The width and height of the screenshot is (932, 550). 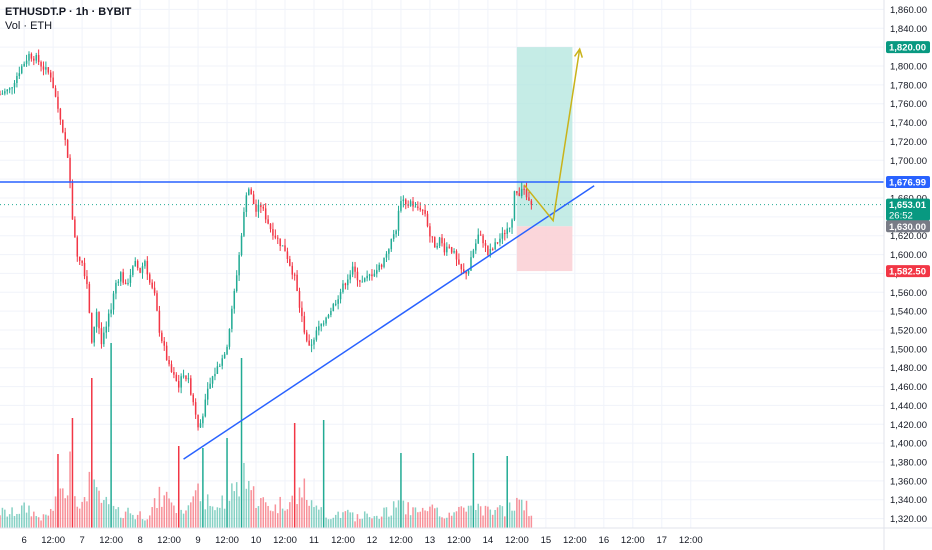 What do you see at coordinates (578, 52) in the screenshot?
I see `projection-arrowhead` at bounding box center [578, 52].